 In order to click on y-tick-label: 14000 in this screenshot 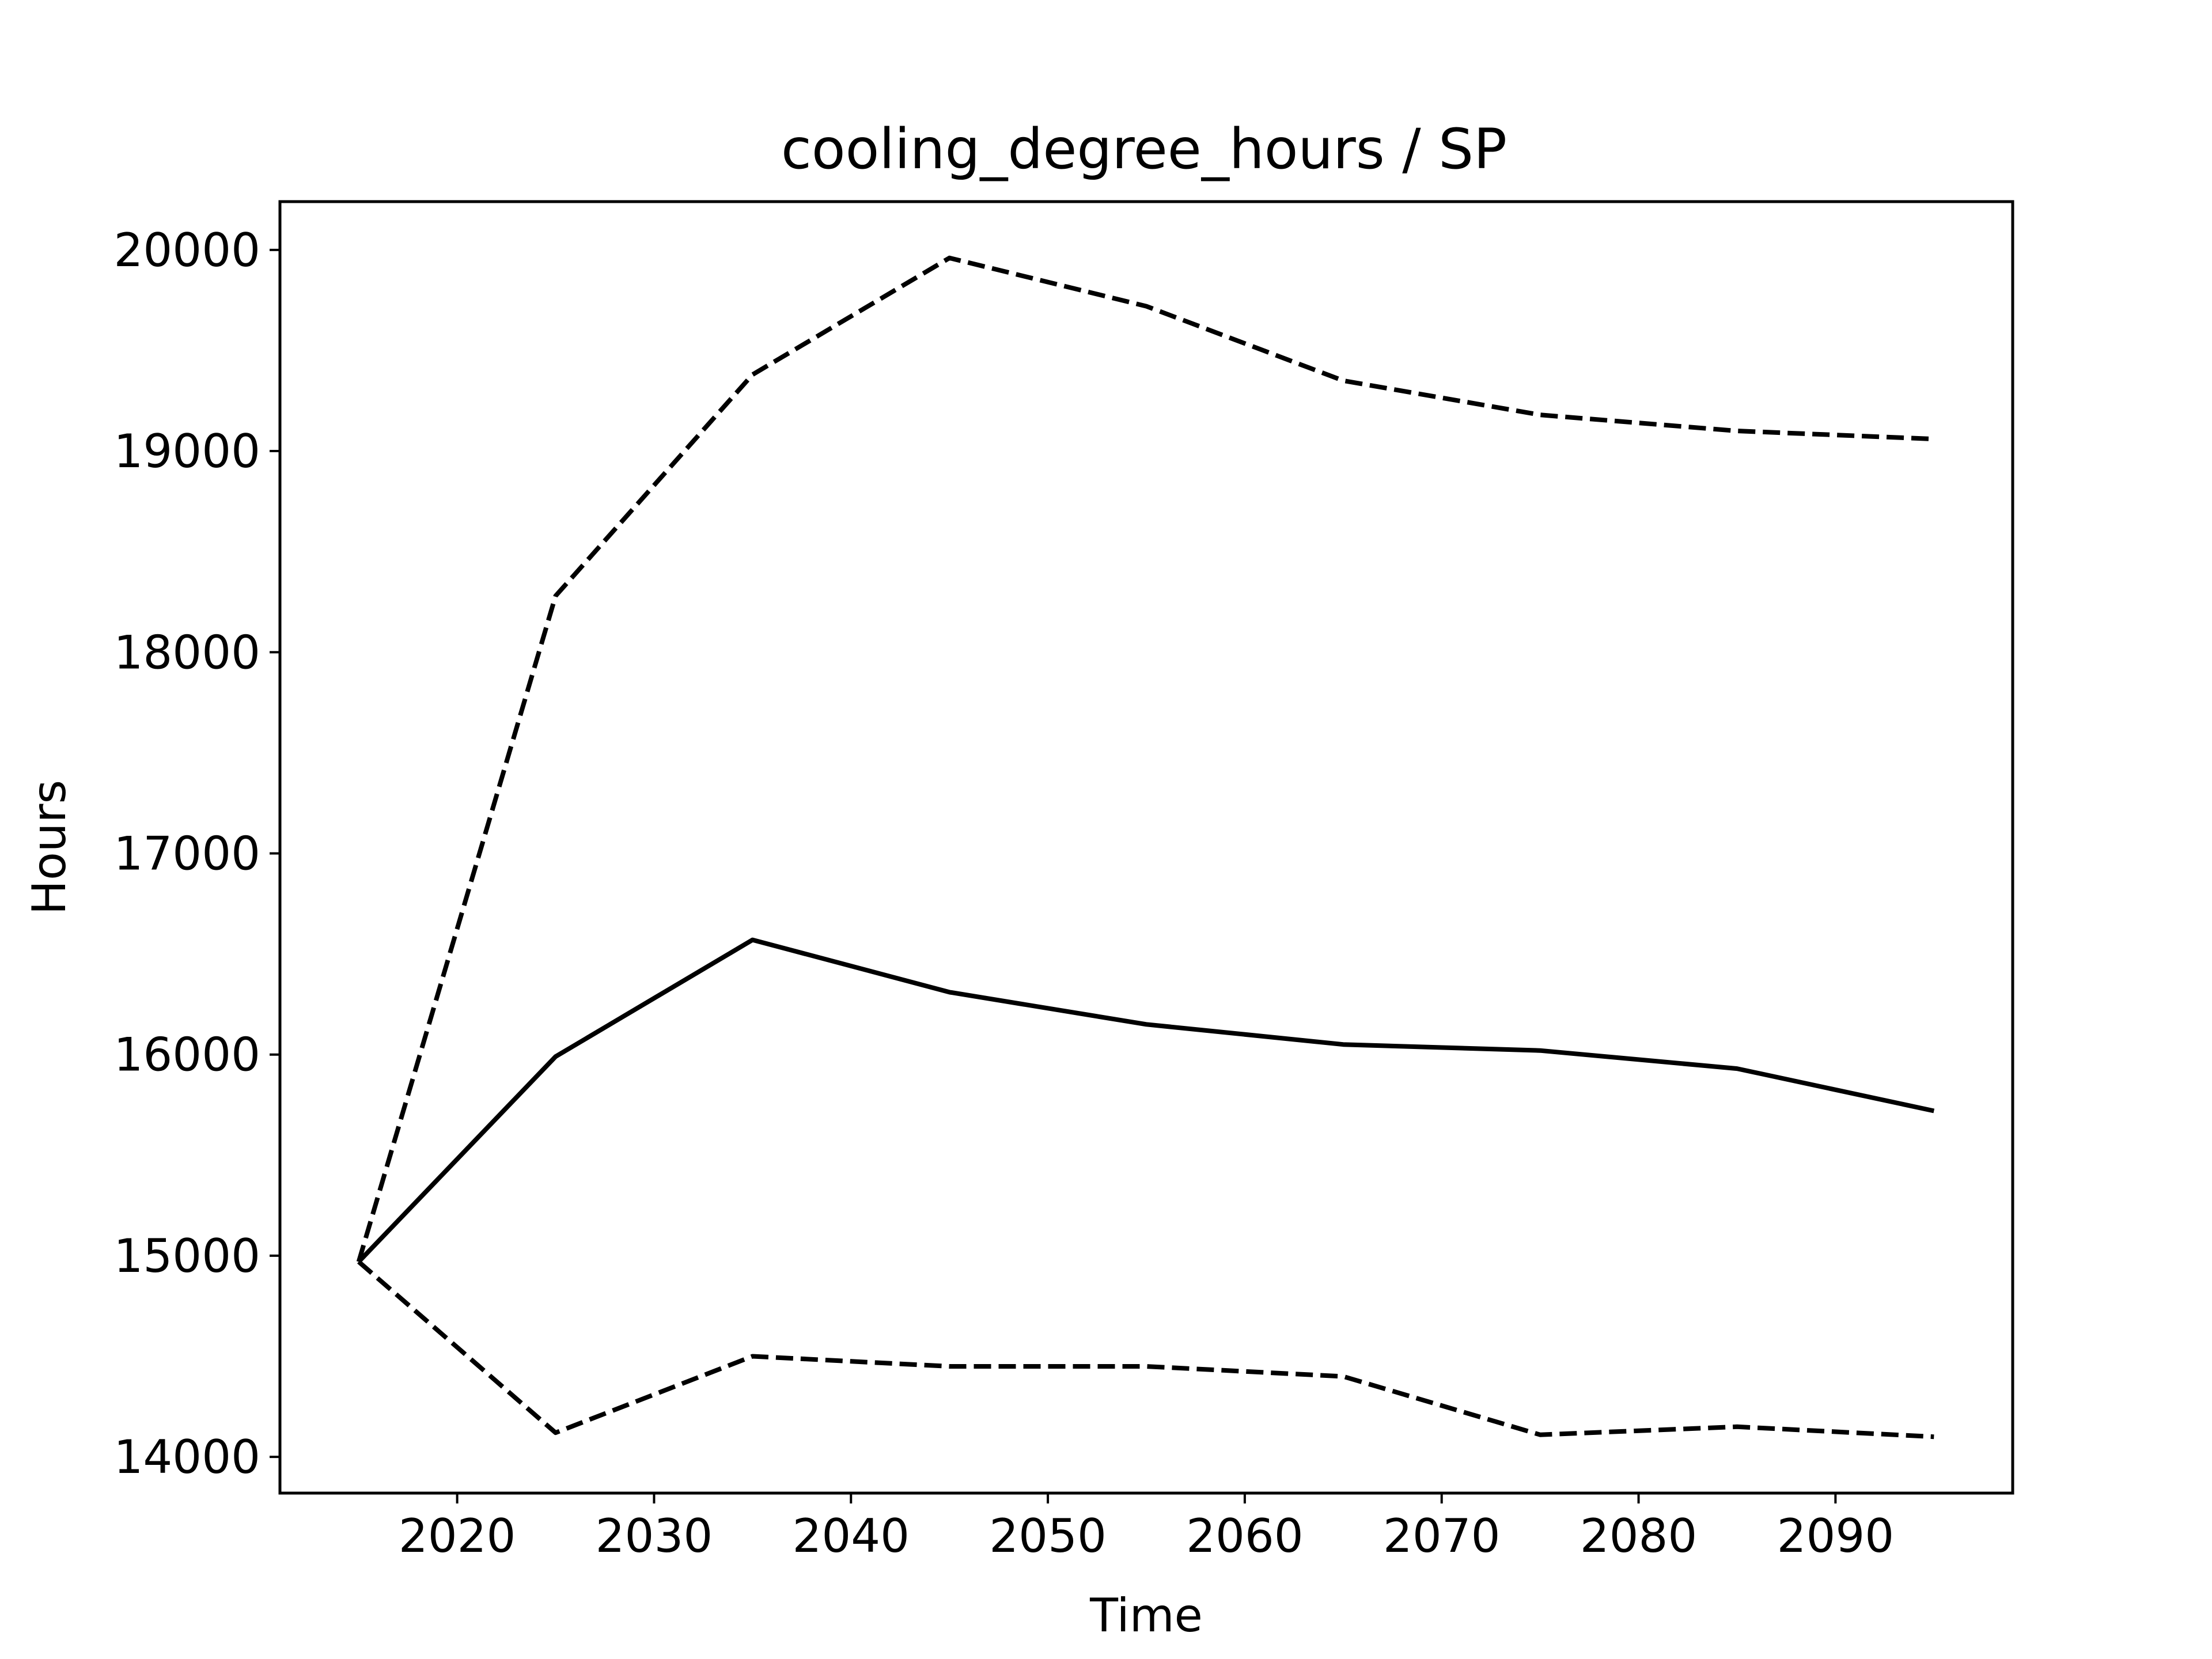, I will do `click(187, 1457)`.